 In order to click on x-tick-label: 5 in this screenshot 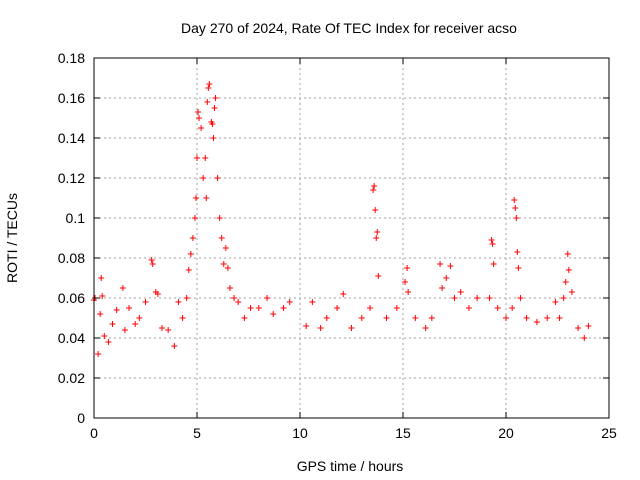, I will do `click(197, 433)`.